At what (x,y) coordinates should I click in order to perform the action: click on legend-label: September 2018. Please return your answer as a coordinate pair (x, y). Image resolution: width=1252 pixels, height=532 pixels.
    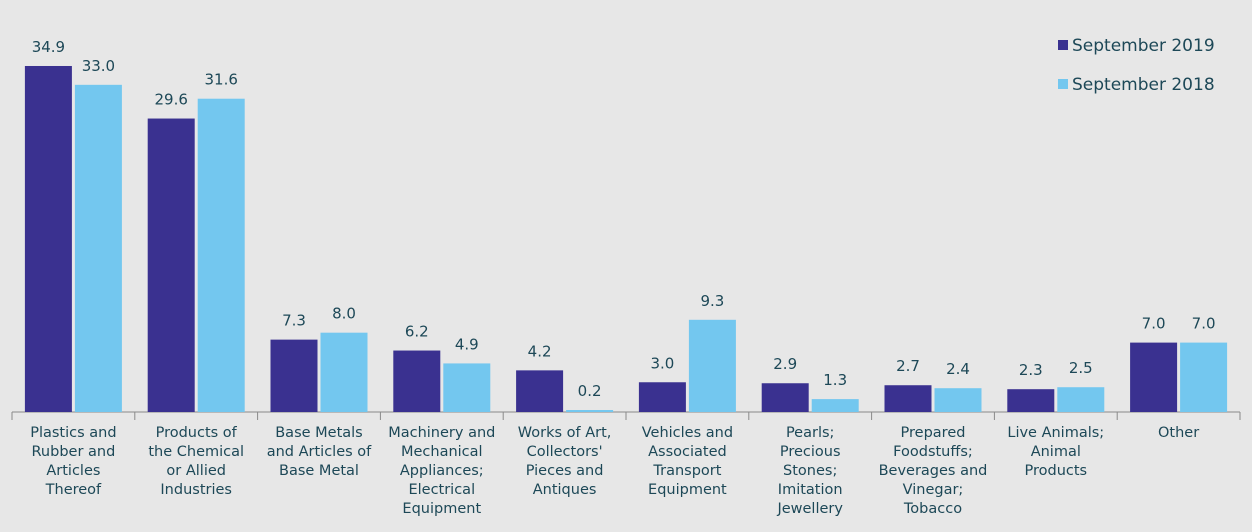
    Looking at the image, I should click on (1143, 85).